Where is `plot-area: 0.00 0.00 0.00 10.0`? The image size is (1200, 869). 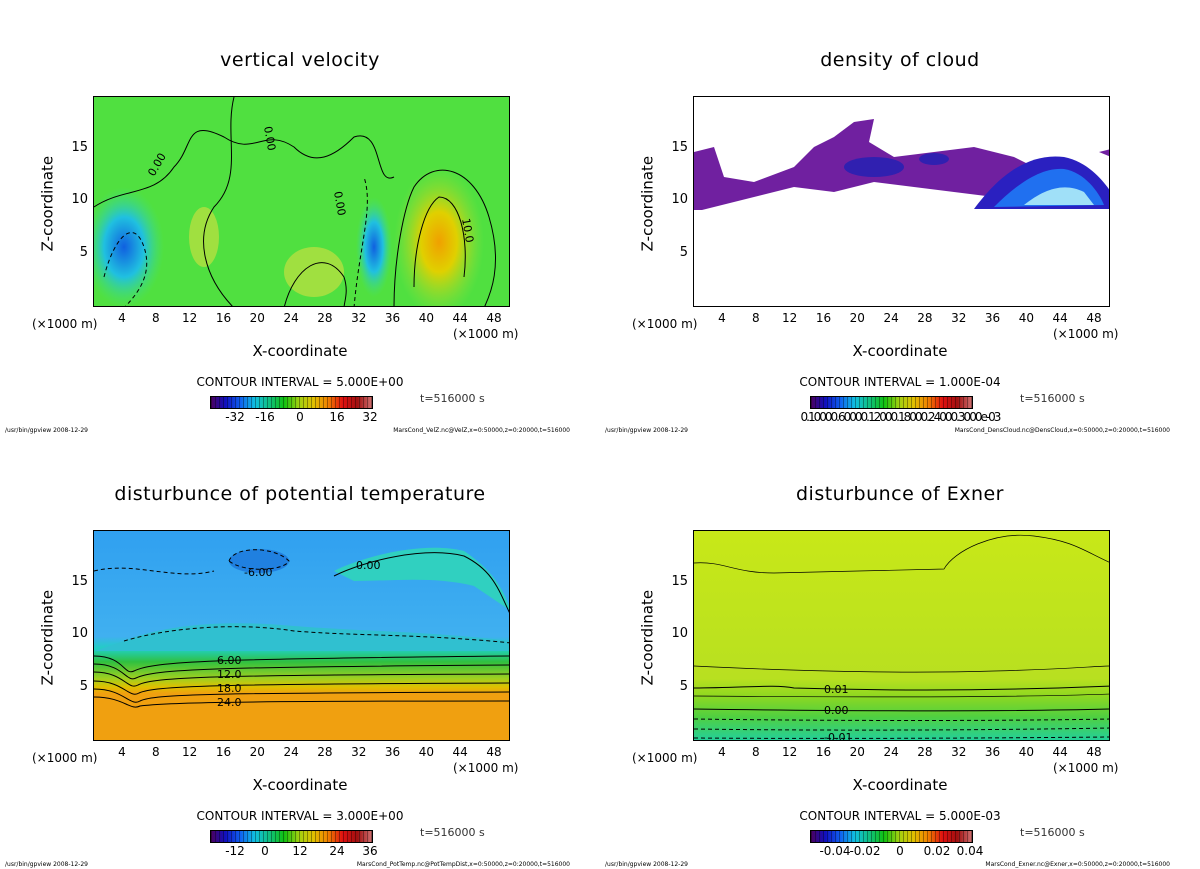 plot-area: 0.00 0.00 0.00 10.0 is located at coordinates (301, 201).